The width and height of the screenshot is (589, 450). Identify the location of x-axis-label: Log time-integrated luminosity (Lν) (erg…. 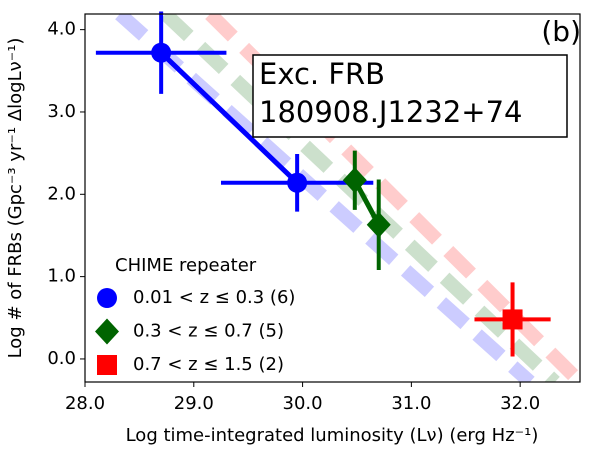
(332, 435).